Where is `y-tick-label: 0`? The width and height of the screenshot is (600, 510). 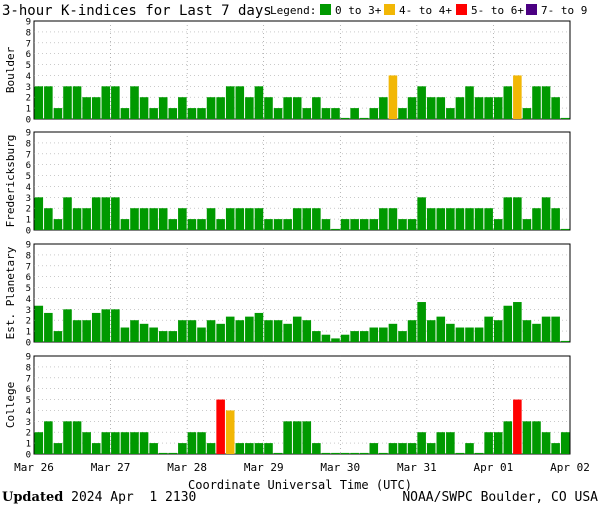 y-tick-label: 0 is located at coordinates (28, 232).